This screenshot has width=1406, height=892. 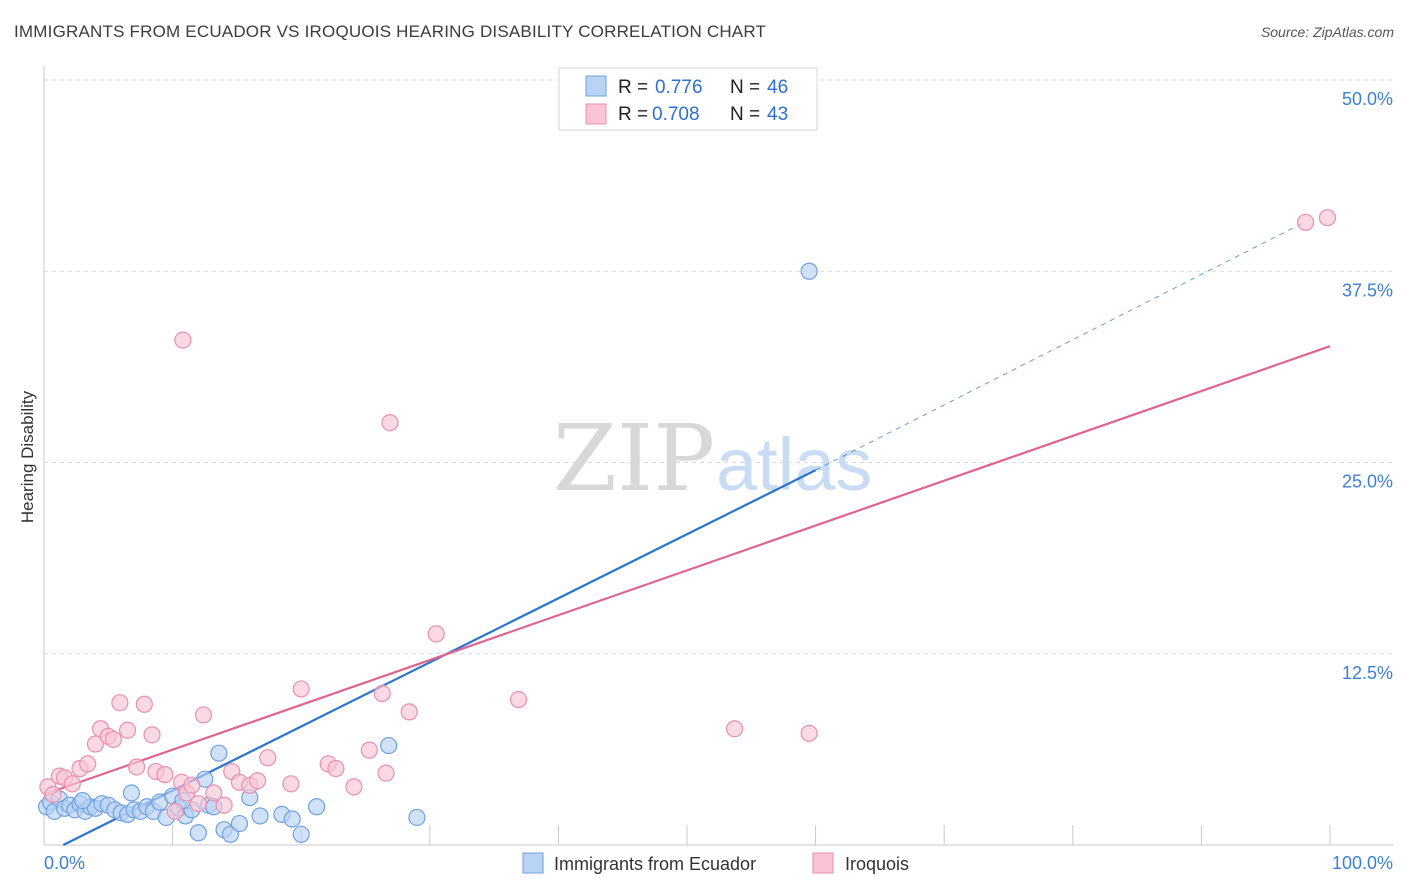 I want to click on watermark-atlas: atlas, so click(x=794, y=464).